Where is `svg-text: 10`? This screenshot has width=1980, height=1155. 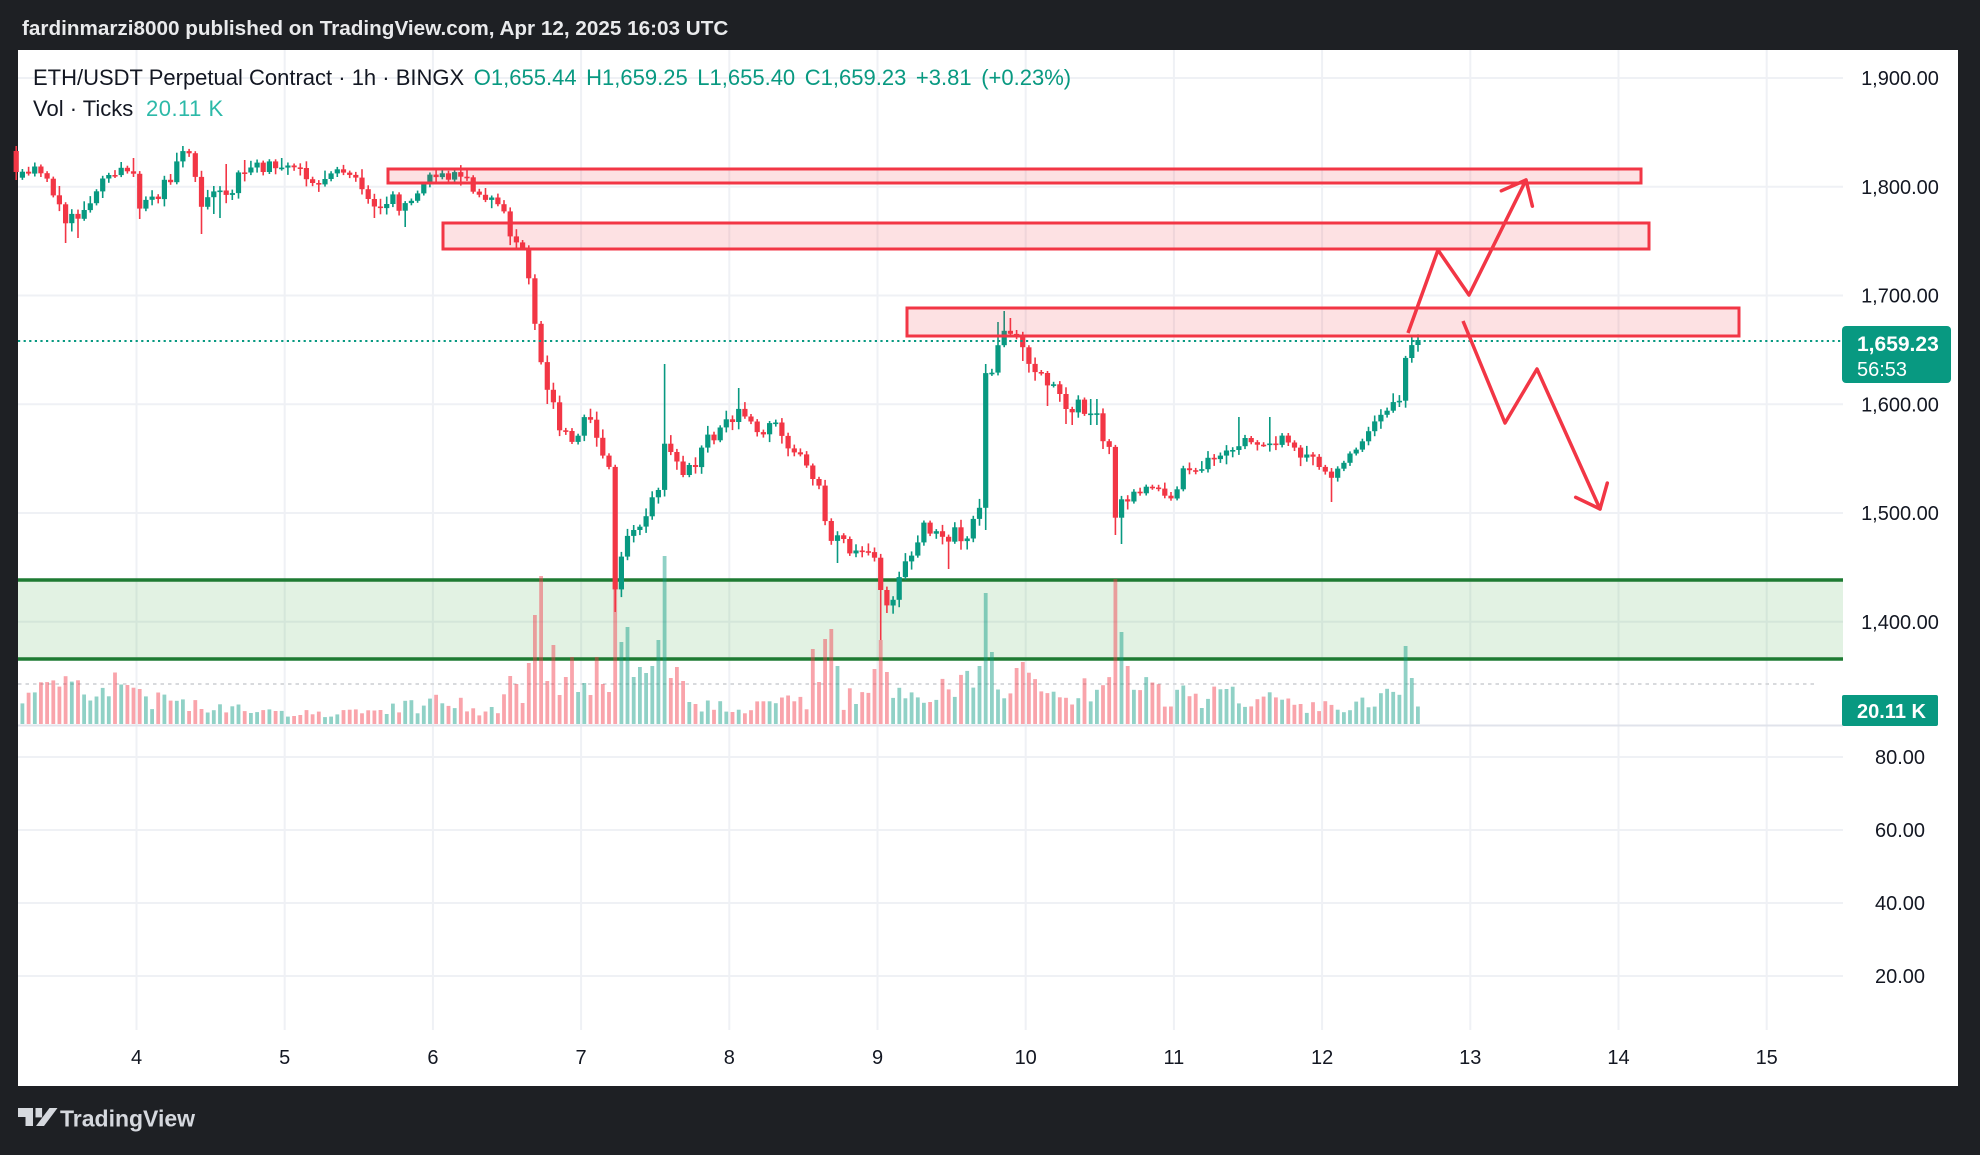 svg-text: 10 is located at coordinates (1026, 1058).